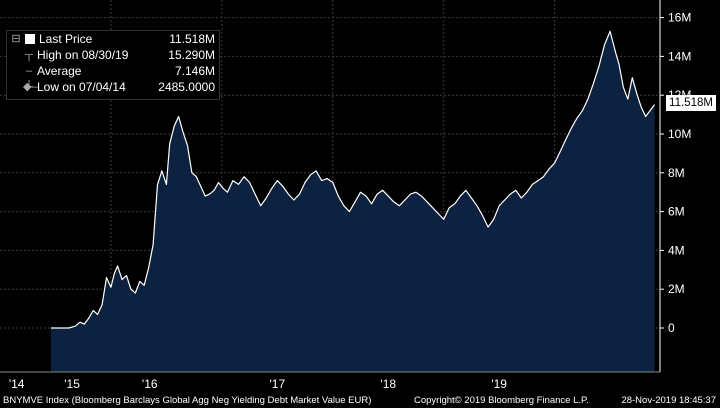 Image resolution: width=720 pixels, height=408 pixels. What do you see at coordinates (113, 78) in the screenshot?
I see `legend-average: –◆– Average 7.146M` at bounding box center [113, 78].